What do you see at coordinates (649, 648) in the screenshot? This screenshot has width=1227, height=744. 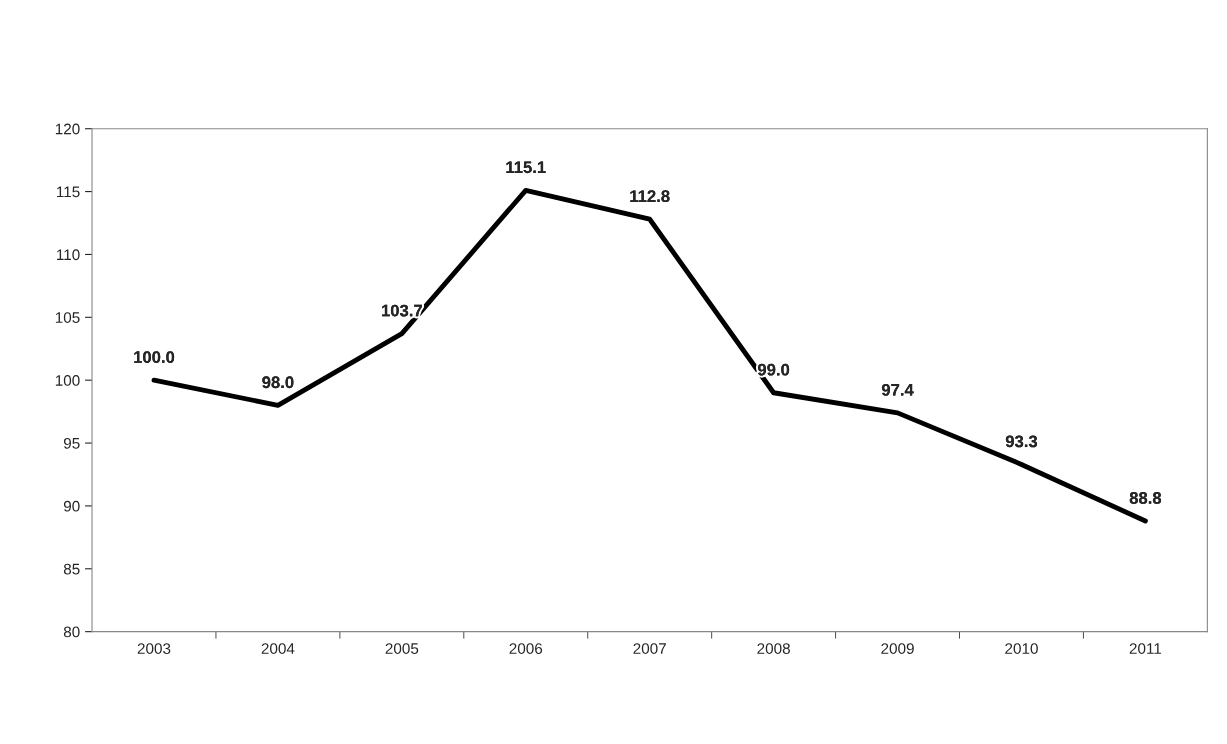 I see `x-tick-label: 2007` at bounding box center [649, 648].